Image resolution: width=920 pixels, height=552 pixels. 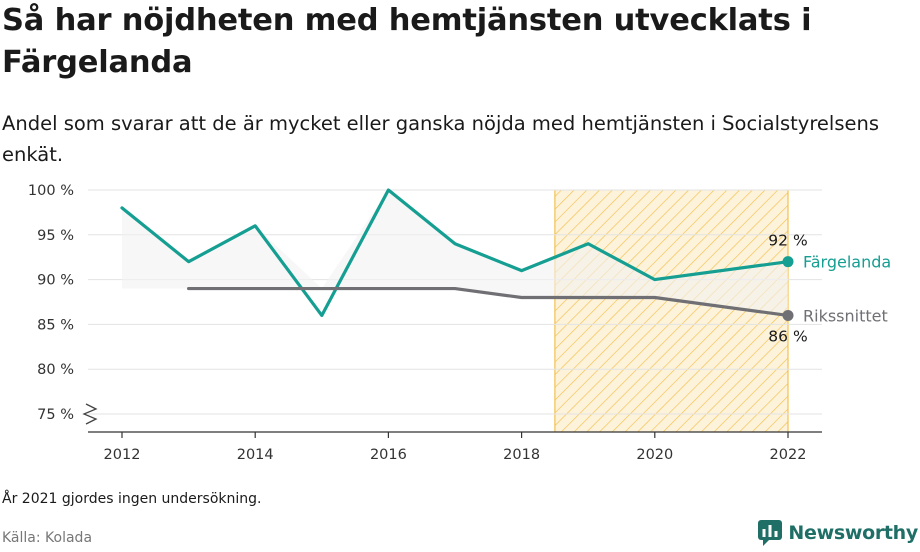 I want to click on series-line-riket, so click(x=488, y=302).